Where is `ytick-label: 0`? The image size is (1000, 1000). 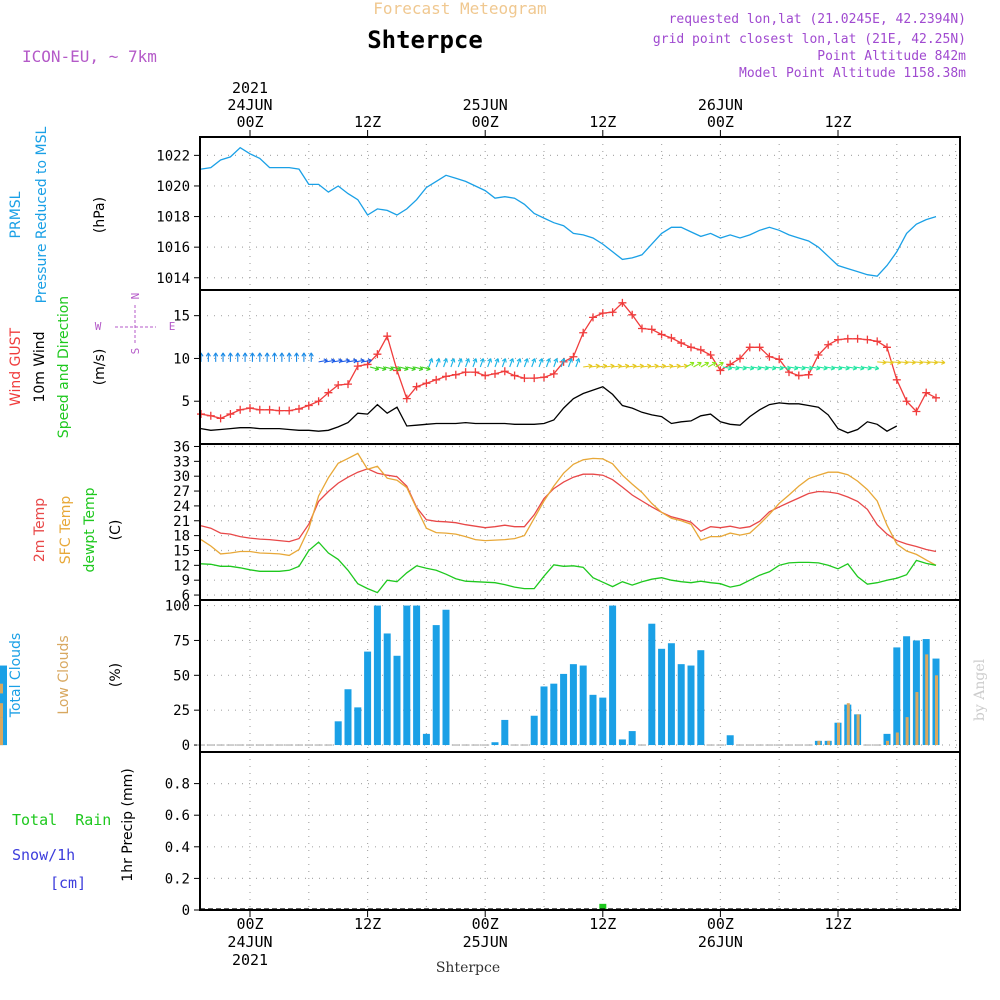
ytick-label: 0 is located at coordinates (186, 746).